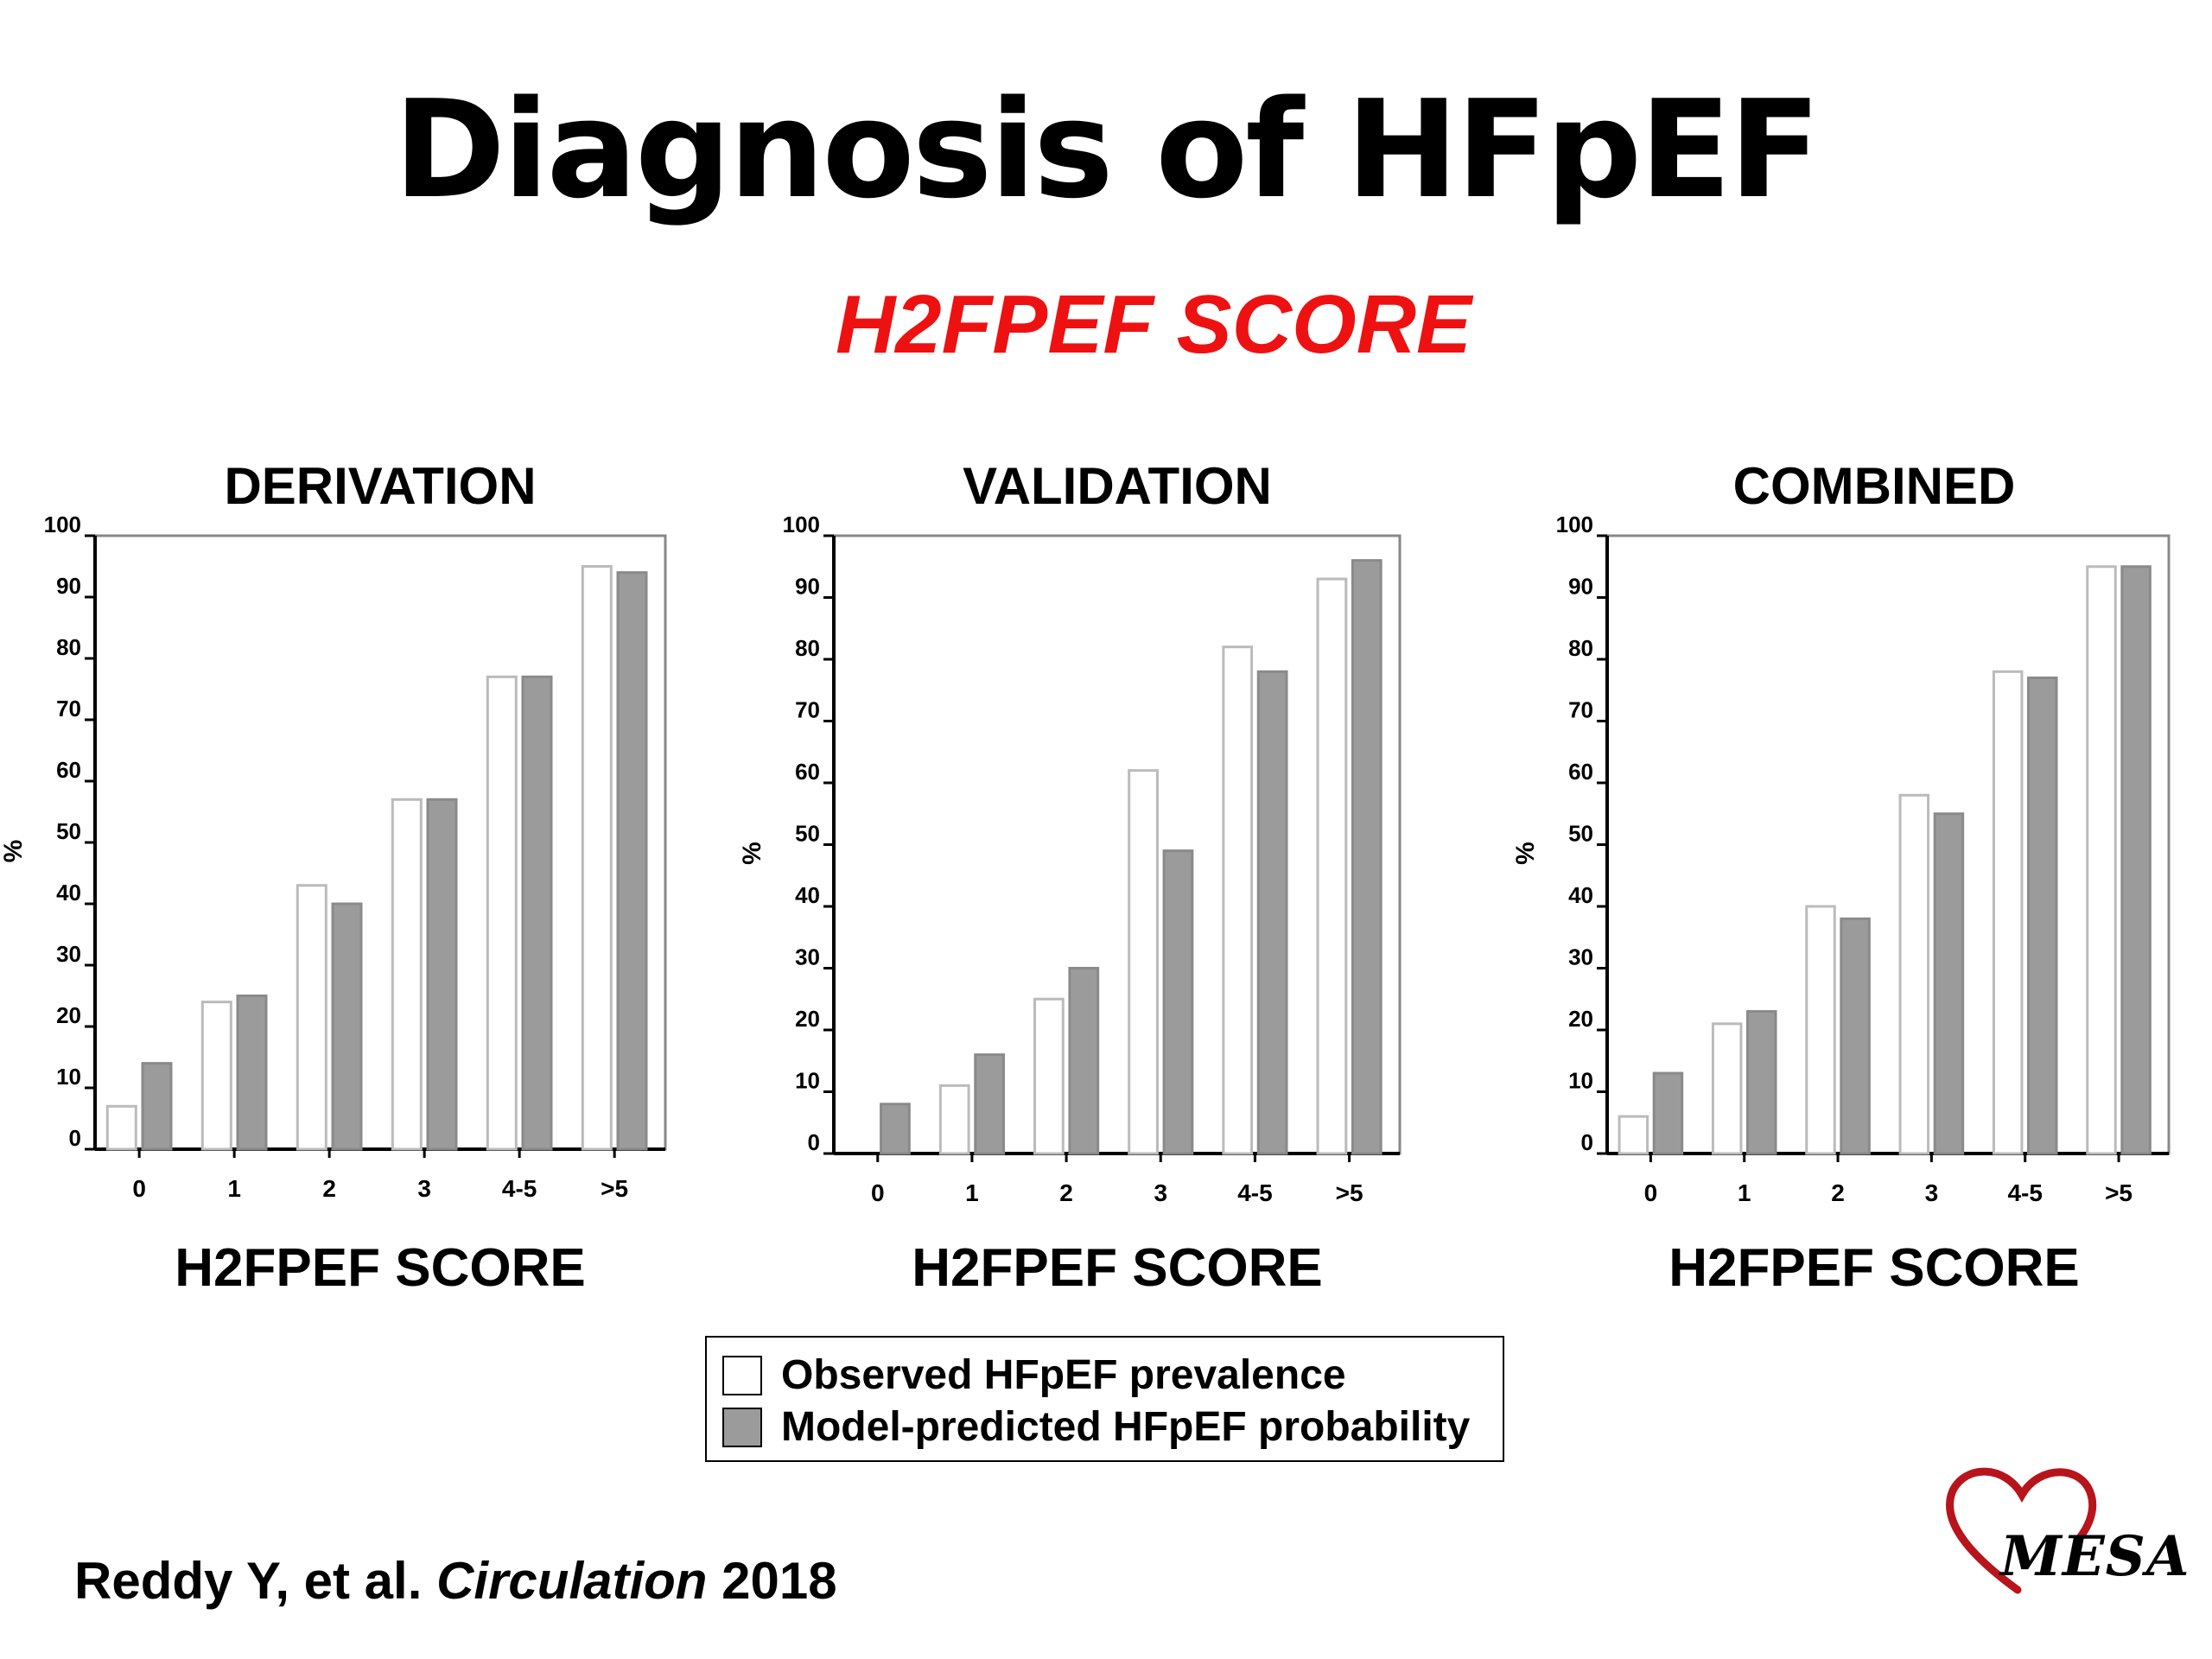  What do you see at coordinates (1874, 486) in the screenshot?
I see `combined-panel-title: COMBINED` at bounding box center [1874, 486].